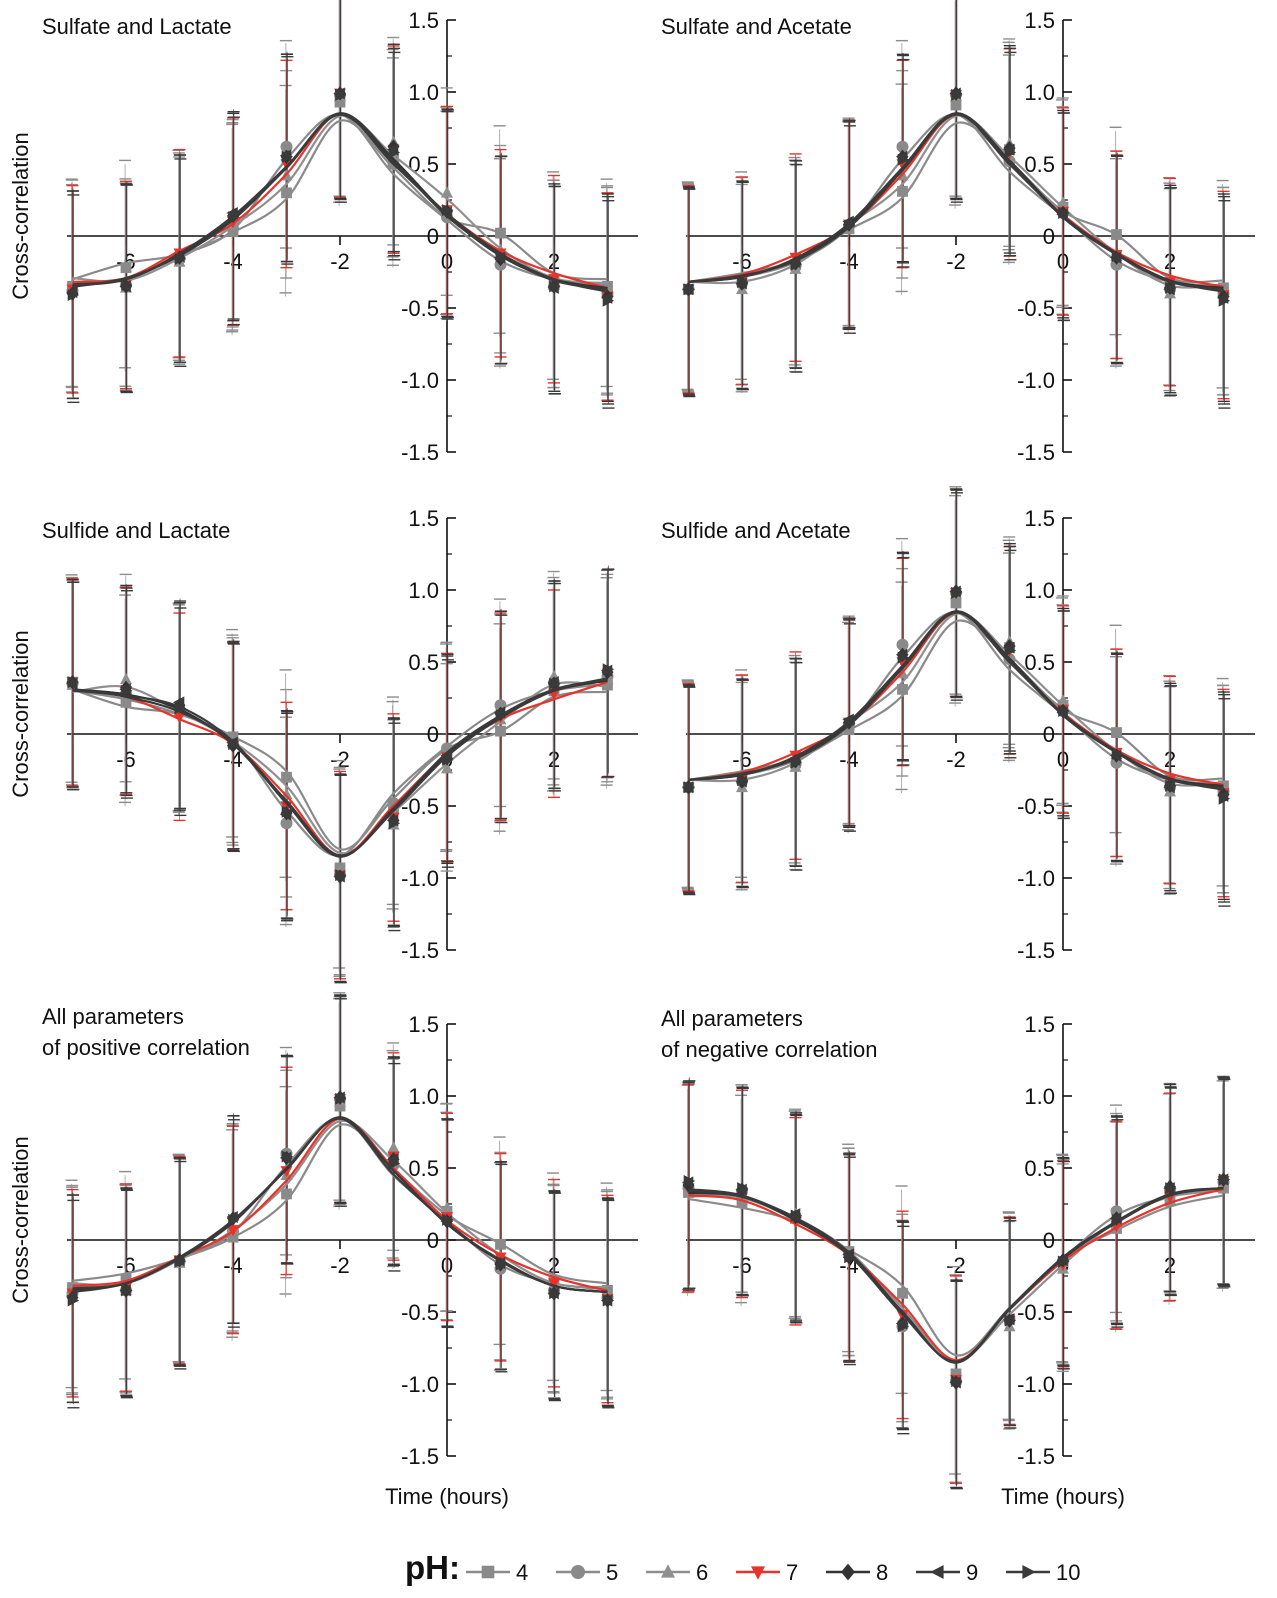 This screenshot has height=1598, width=1277. What do you see at coordinates (612, 1572) in the screenshot?
I see `legend-label: 5` at bounding box center [612, 1572].